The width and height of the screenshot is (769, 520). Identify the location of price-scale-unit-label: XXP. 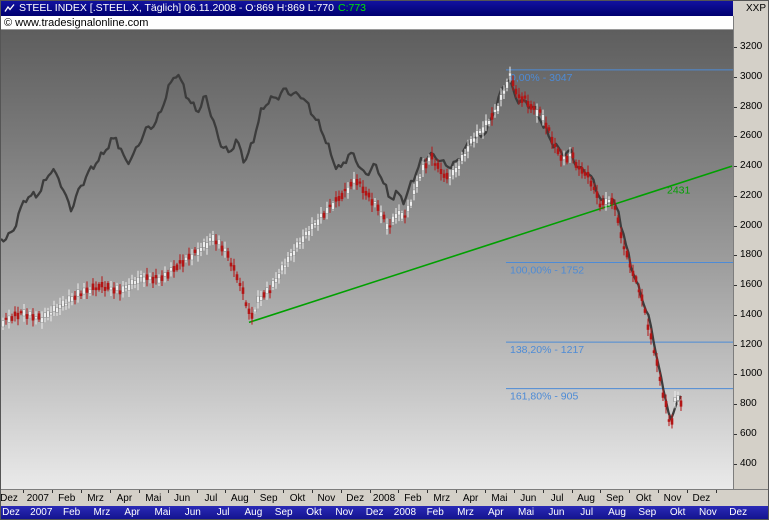
(750, 8).